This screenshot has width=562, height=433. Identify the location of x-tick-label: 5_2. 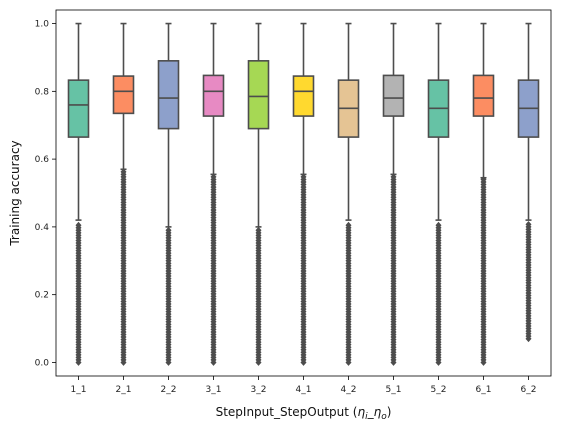
(439, 390).